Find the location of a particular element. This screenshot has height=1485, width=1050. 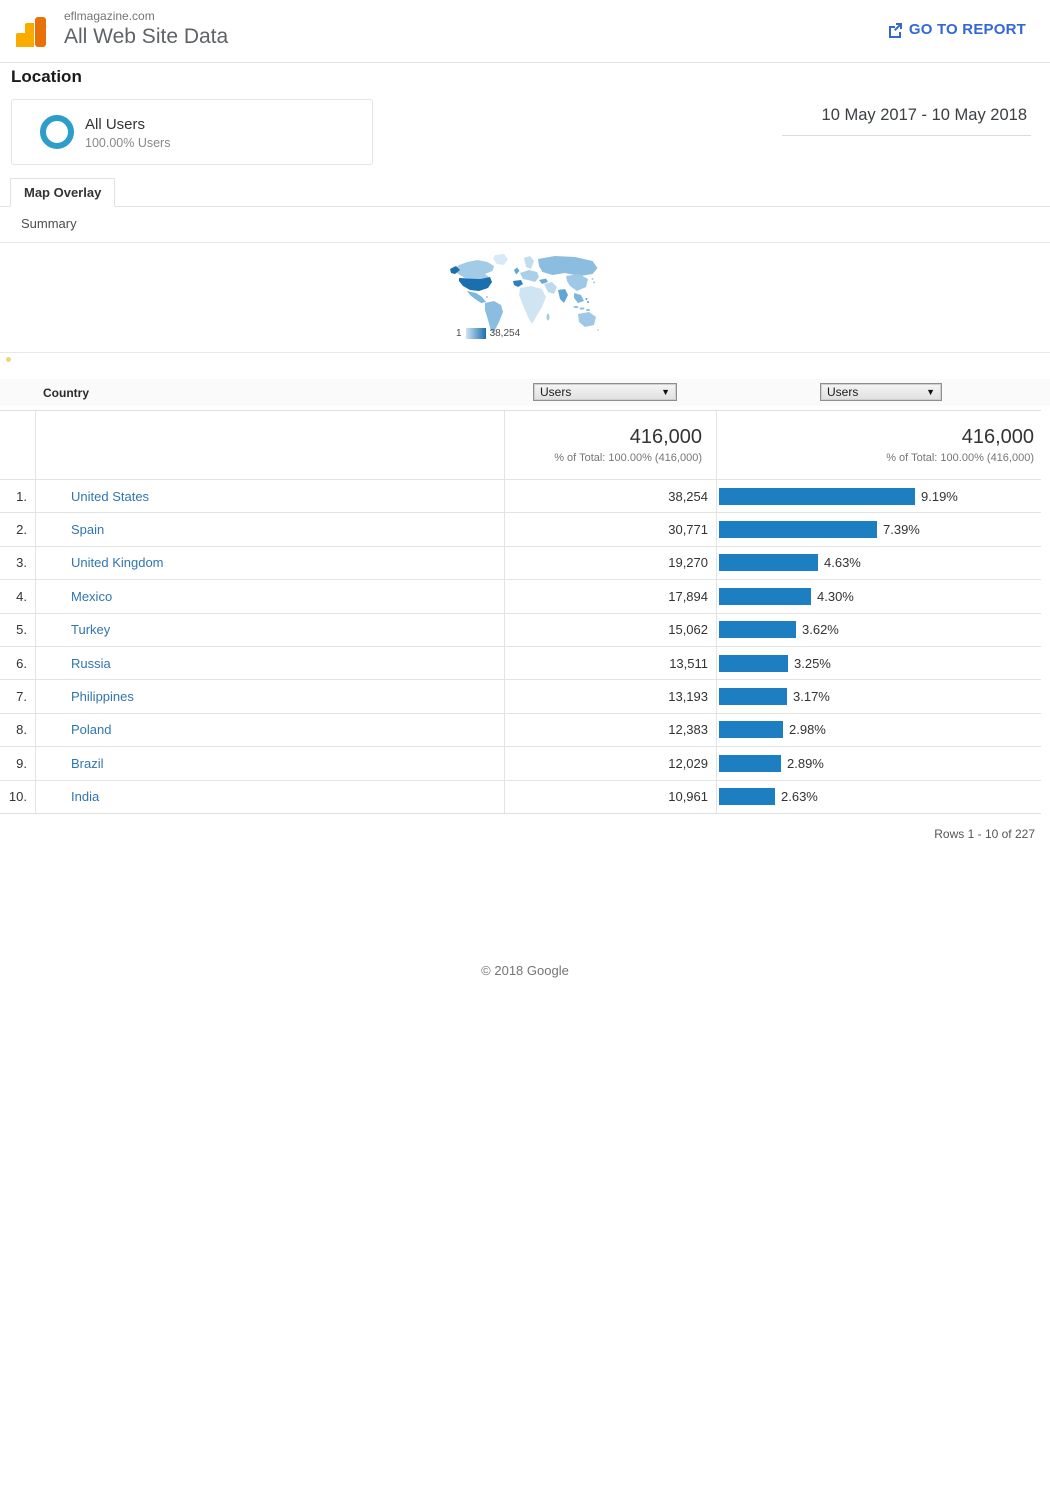

row-rank: 9. is located at coordinates (18, 763).